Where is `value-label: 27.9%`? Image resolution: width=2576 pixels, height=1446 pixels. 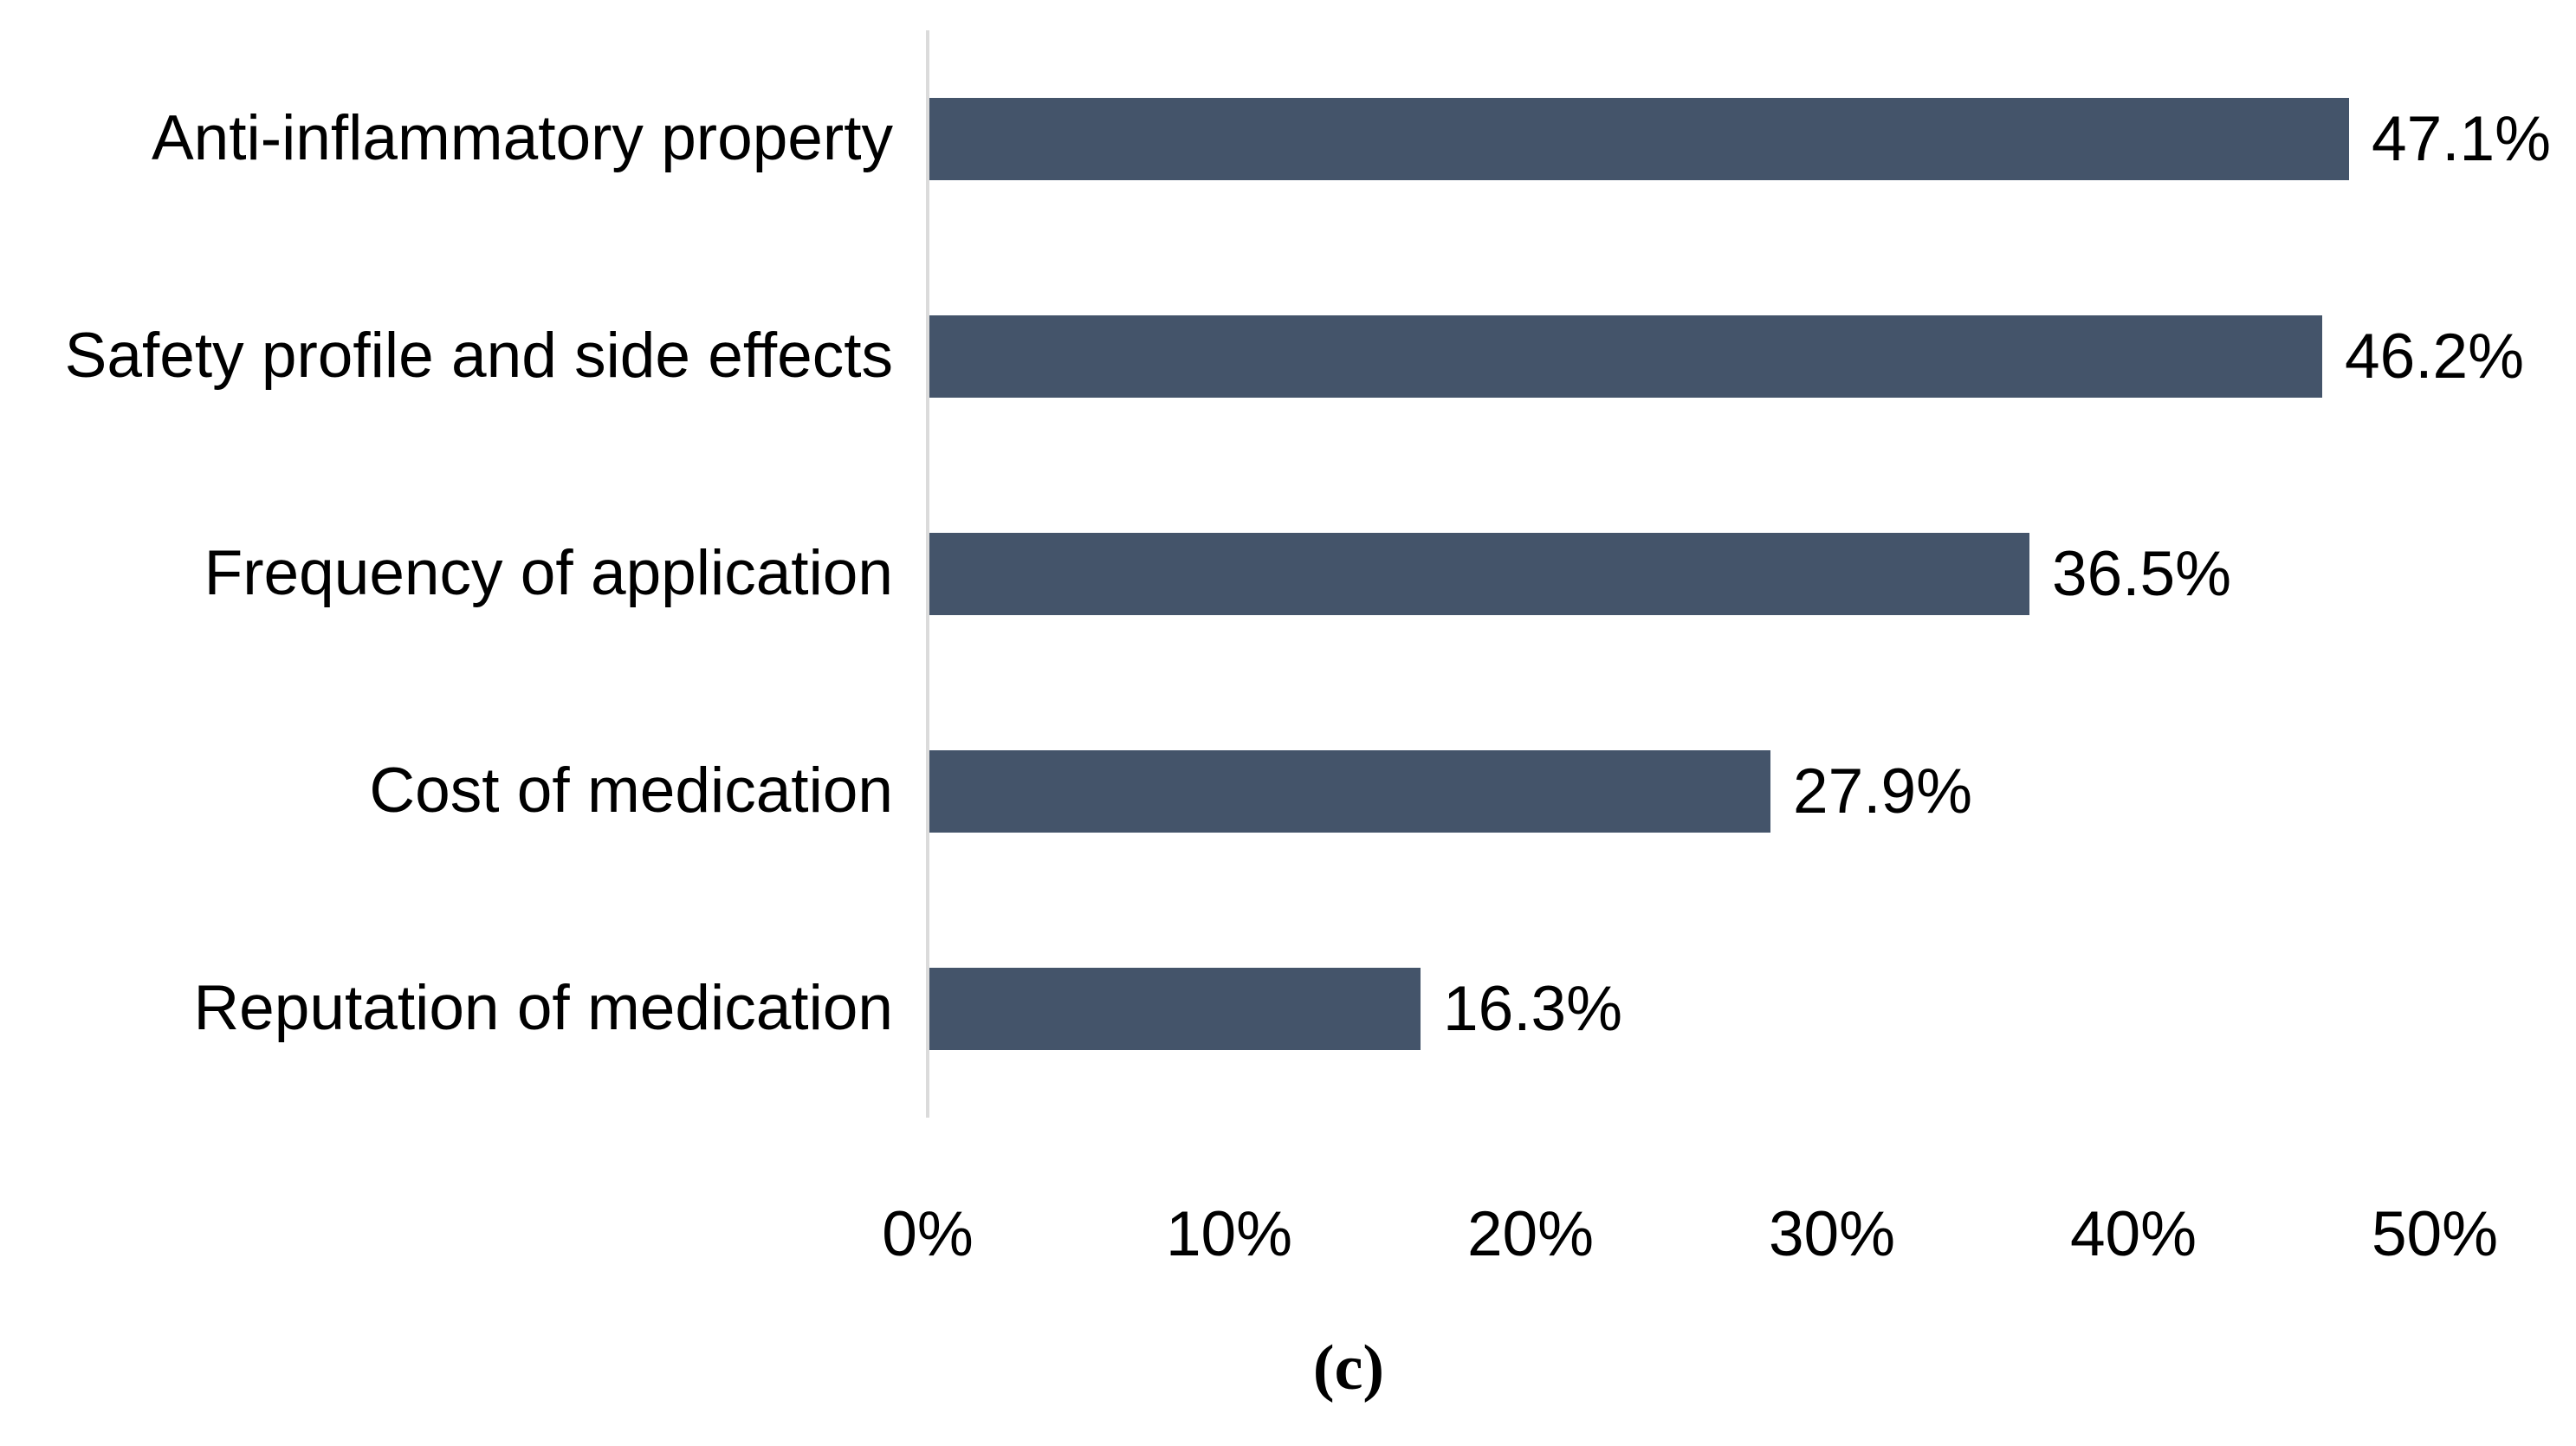
value-label: 27.9% is located at coordinates (1882, 791).